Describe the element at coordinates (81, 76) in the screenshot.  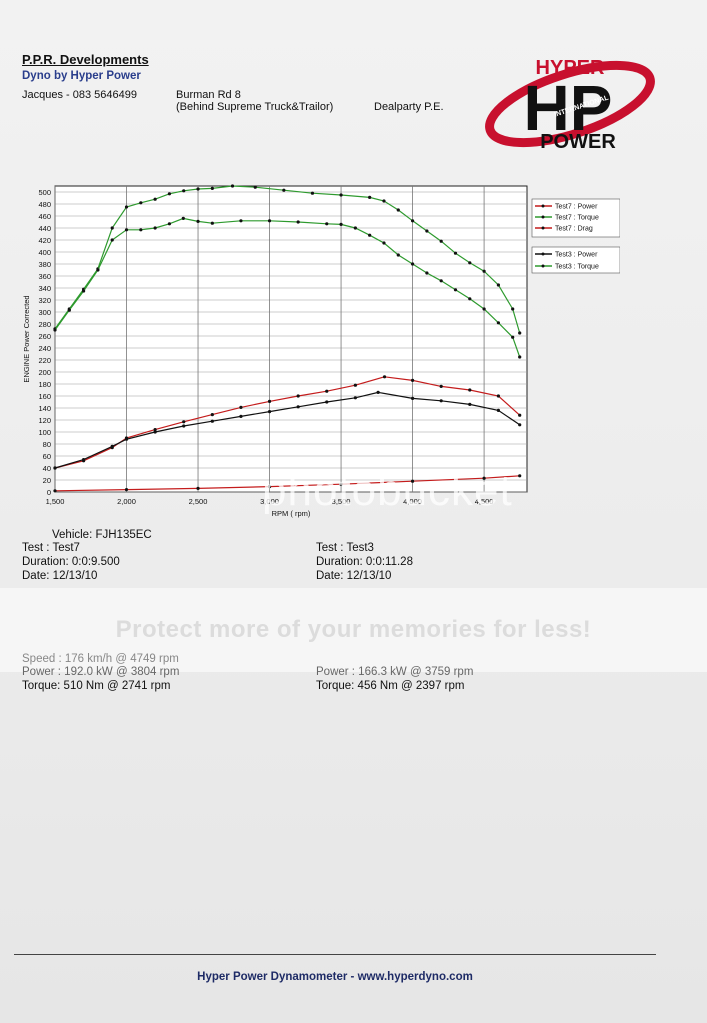
I see `dyno-subtitle: Dyno by Hyper Power` at that location.